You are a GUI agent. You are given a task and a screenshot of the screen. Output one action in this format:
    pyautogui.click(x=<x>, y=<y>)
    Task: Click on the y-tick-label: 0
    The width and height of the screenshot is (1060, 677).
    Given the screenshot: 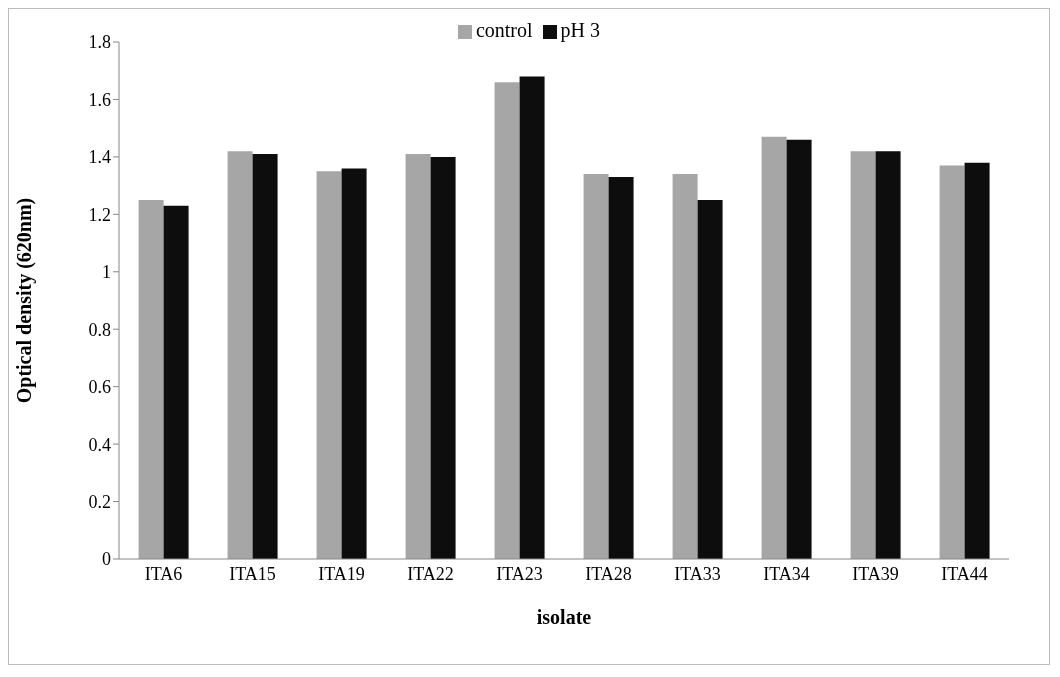 What is the action you would take?
    pyautogui.click(x=106, y=559)
    